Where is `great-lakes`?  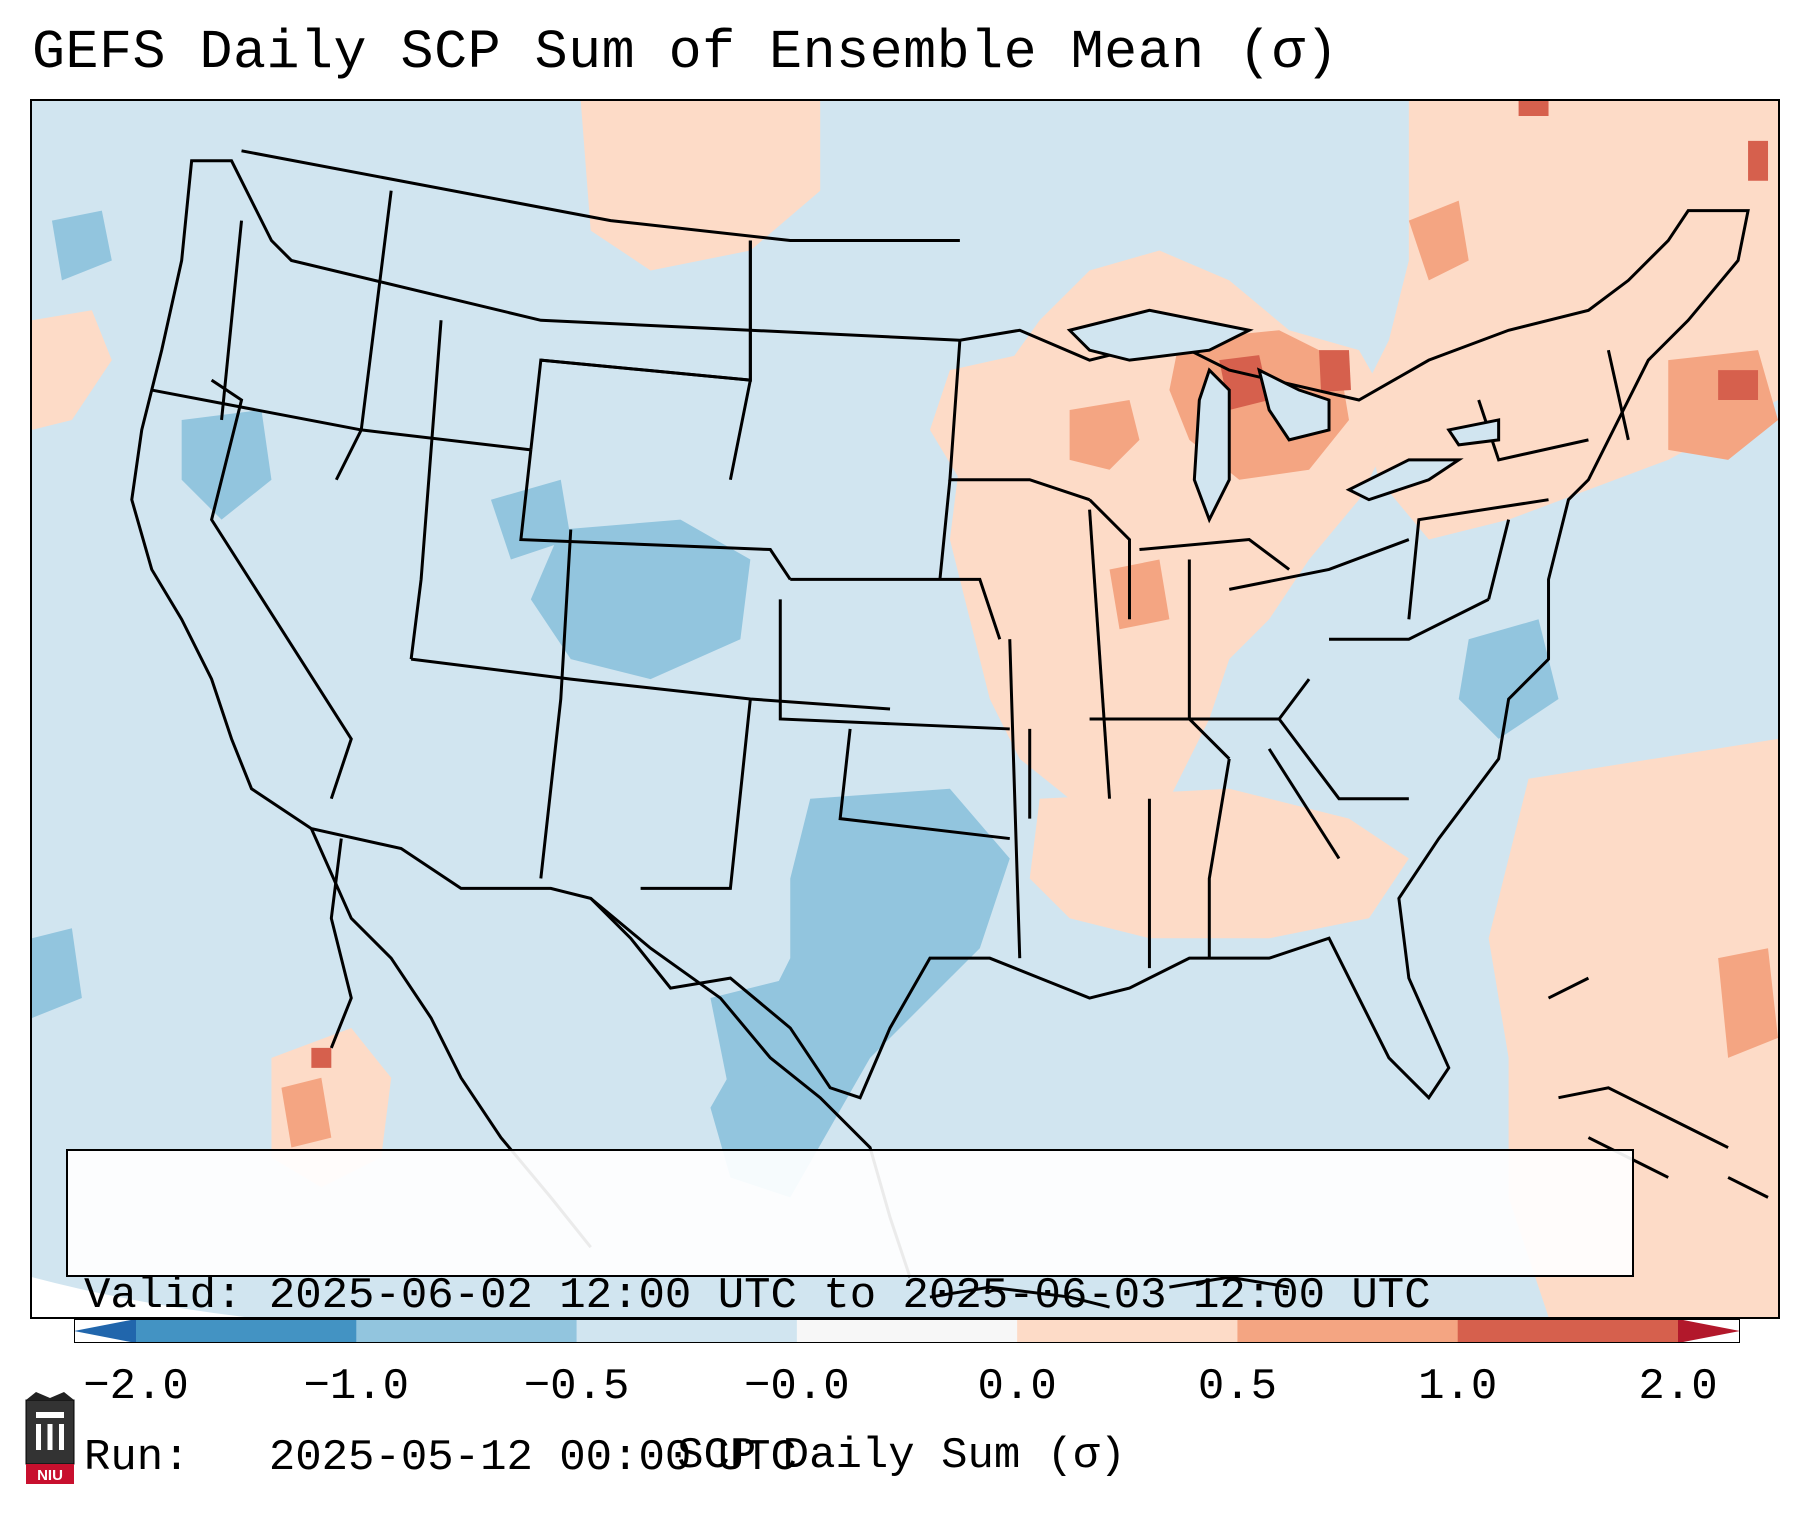 great-lakes is located at coordinates (1283, 416).